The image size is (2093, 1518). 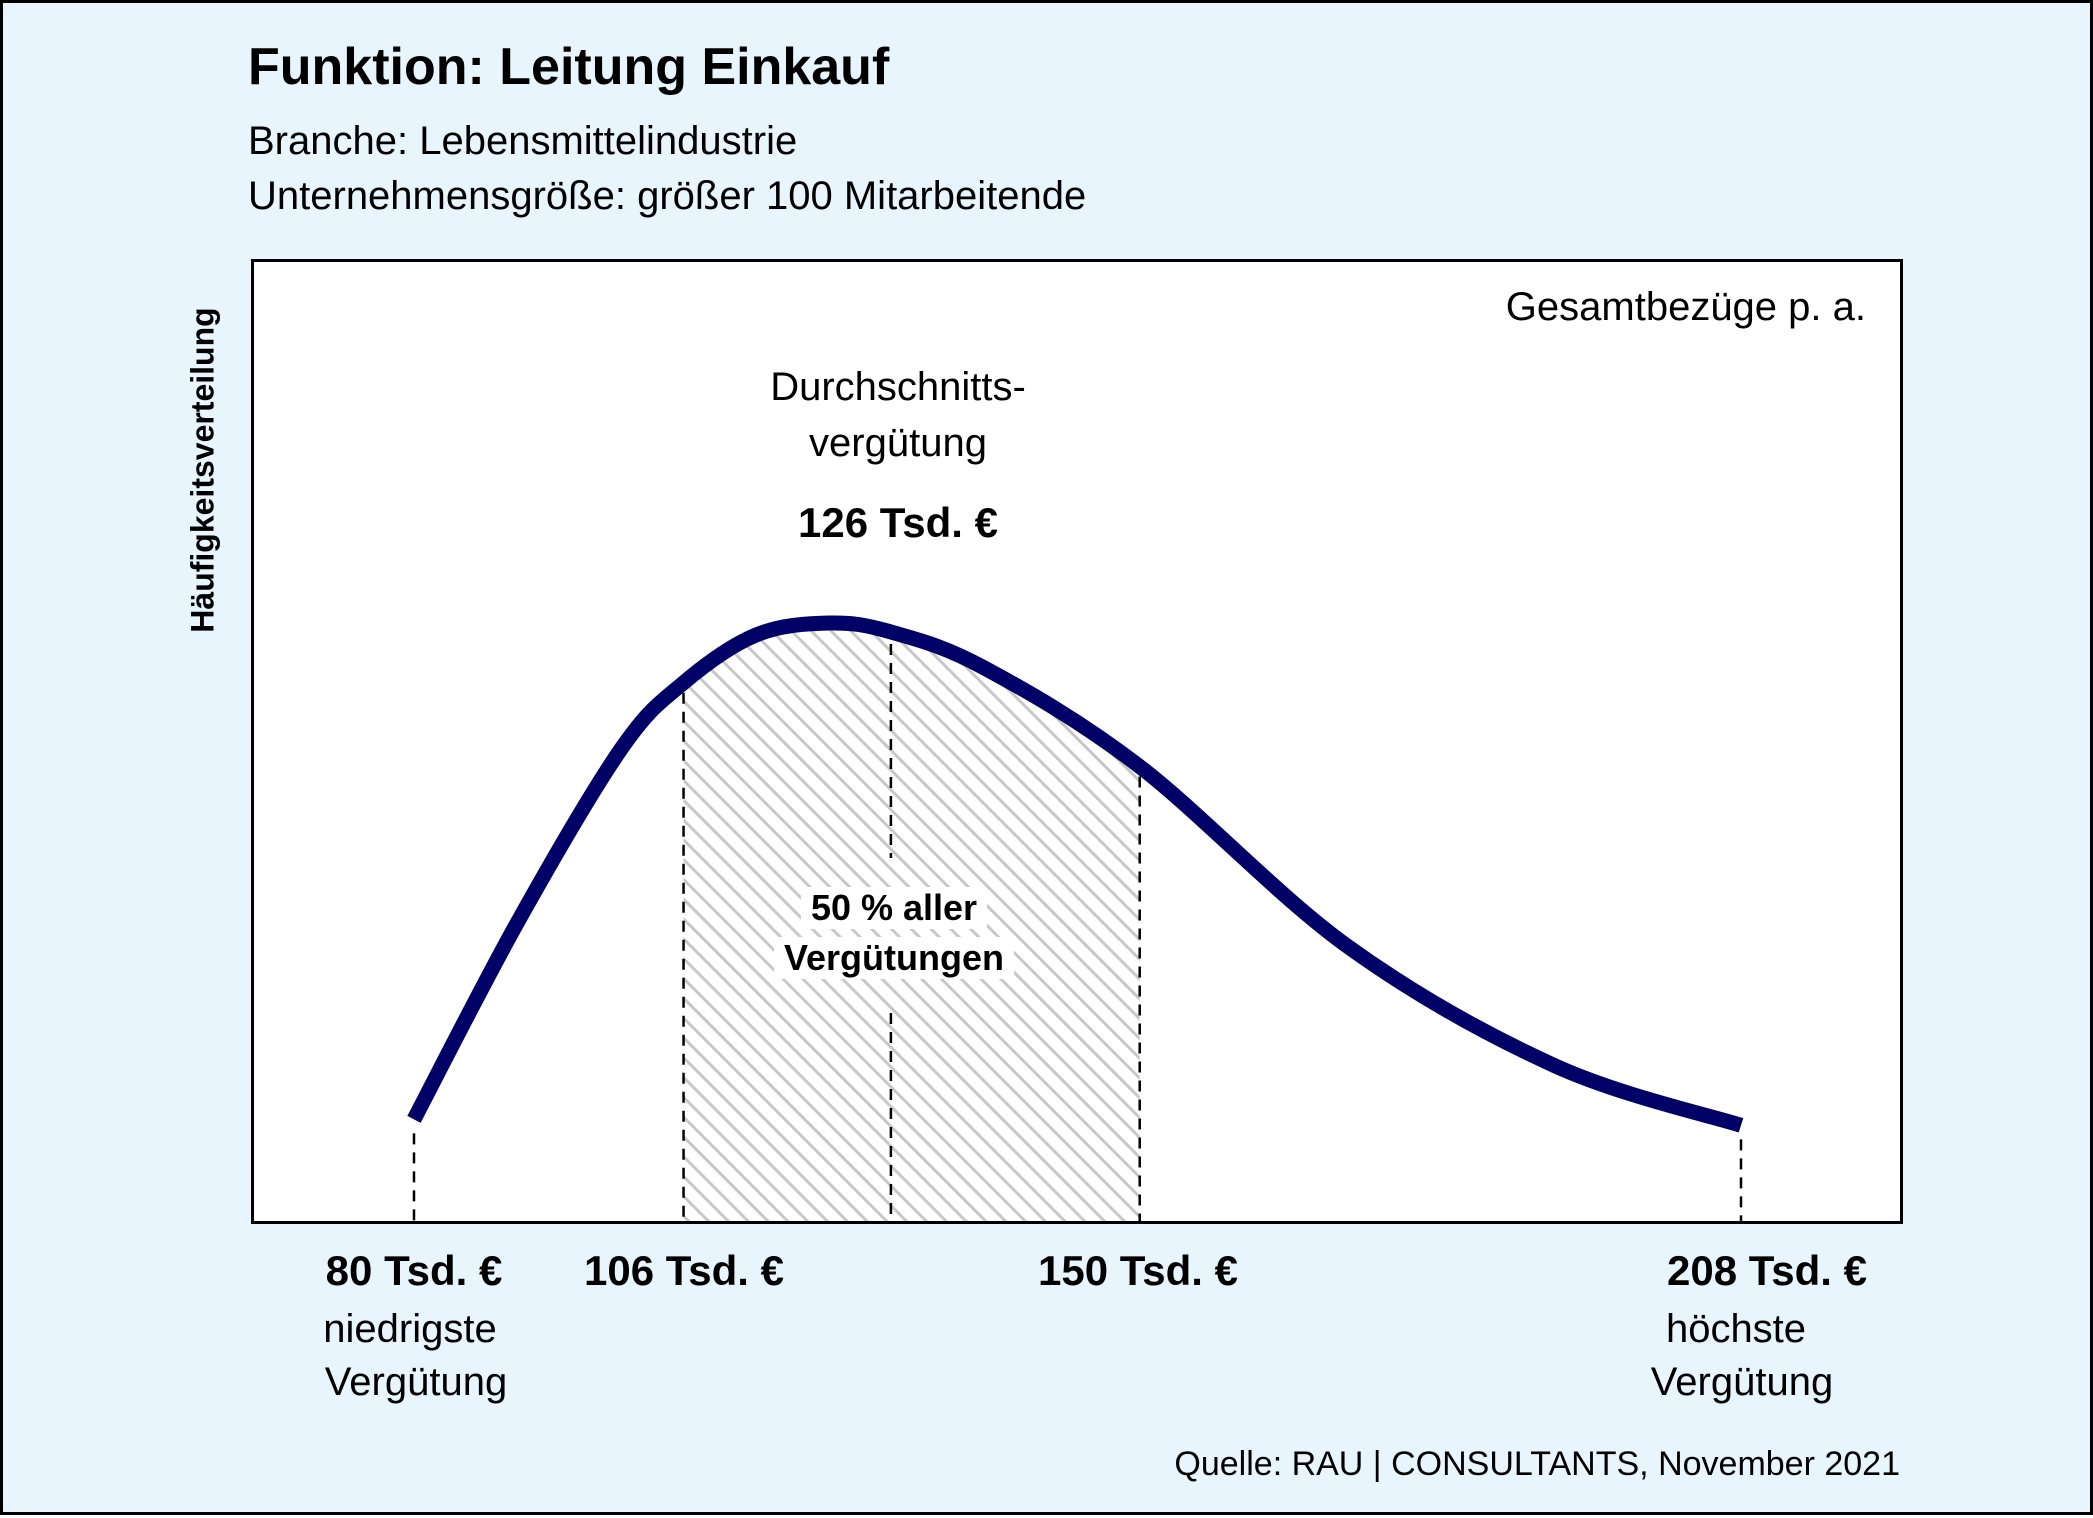 What do you see at coordinates (898, 443) in the screenshot?
I see `mean-caption-line2: vergütung` at bounding box center [898, 443].